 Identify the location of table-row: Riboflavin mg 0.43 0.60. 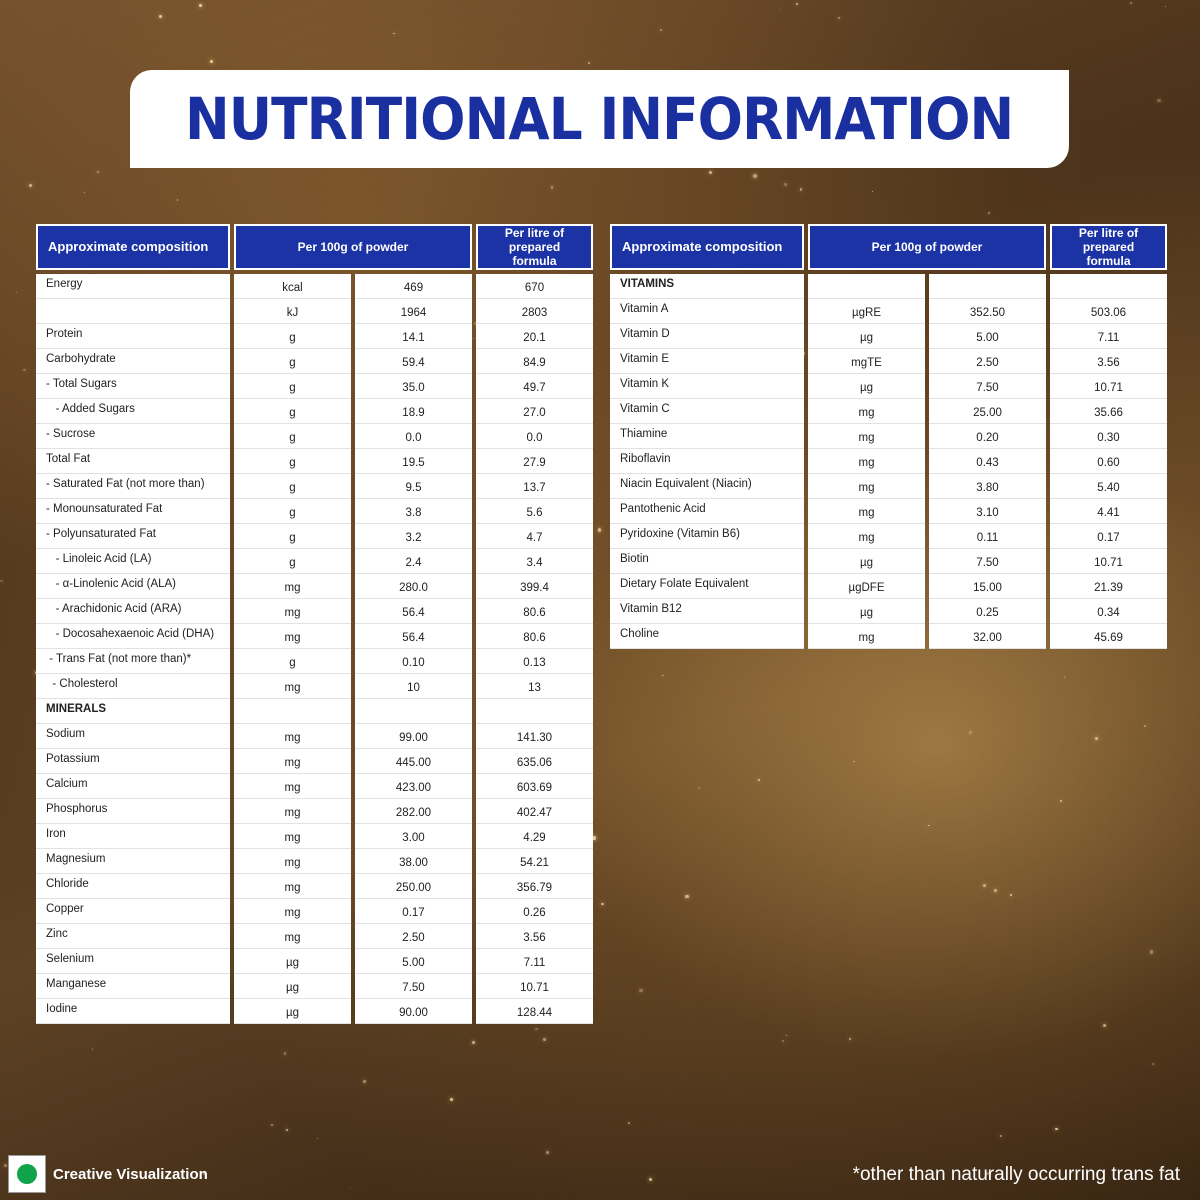
(888, 461).